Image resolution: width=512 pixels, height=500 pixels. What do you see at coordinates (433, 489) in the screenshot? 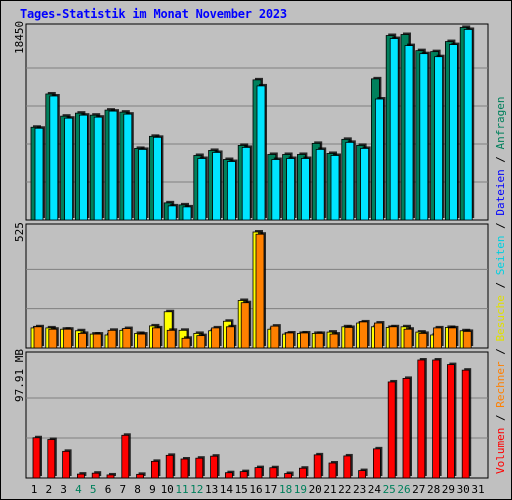
I see `day-tick-label: 28` at bounding box center [433, 489].